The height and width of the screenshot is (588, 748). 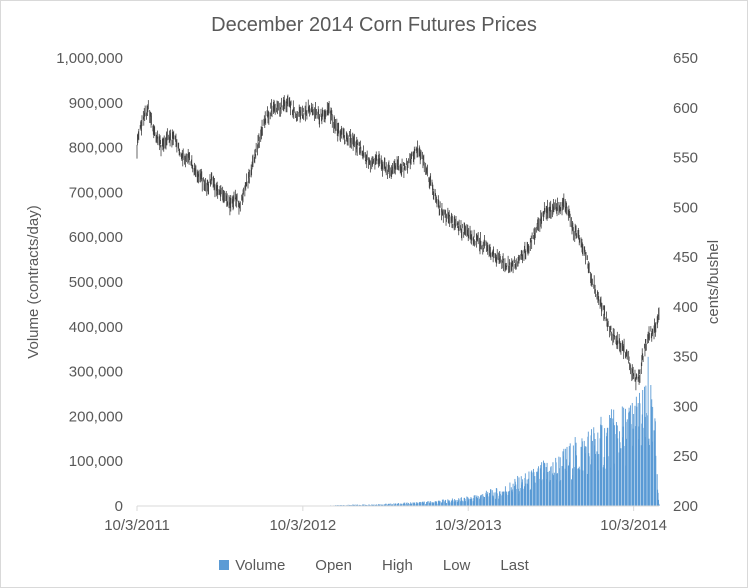 What do you see at coordinates (96, 282) in the screenshot?
I see `left-tick-label: 500,000` at bounding box center [96, 282].